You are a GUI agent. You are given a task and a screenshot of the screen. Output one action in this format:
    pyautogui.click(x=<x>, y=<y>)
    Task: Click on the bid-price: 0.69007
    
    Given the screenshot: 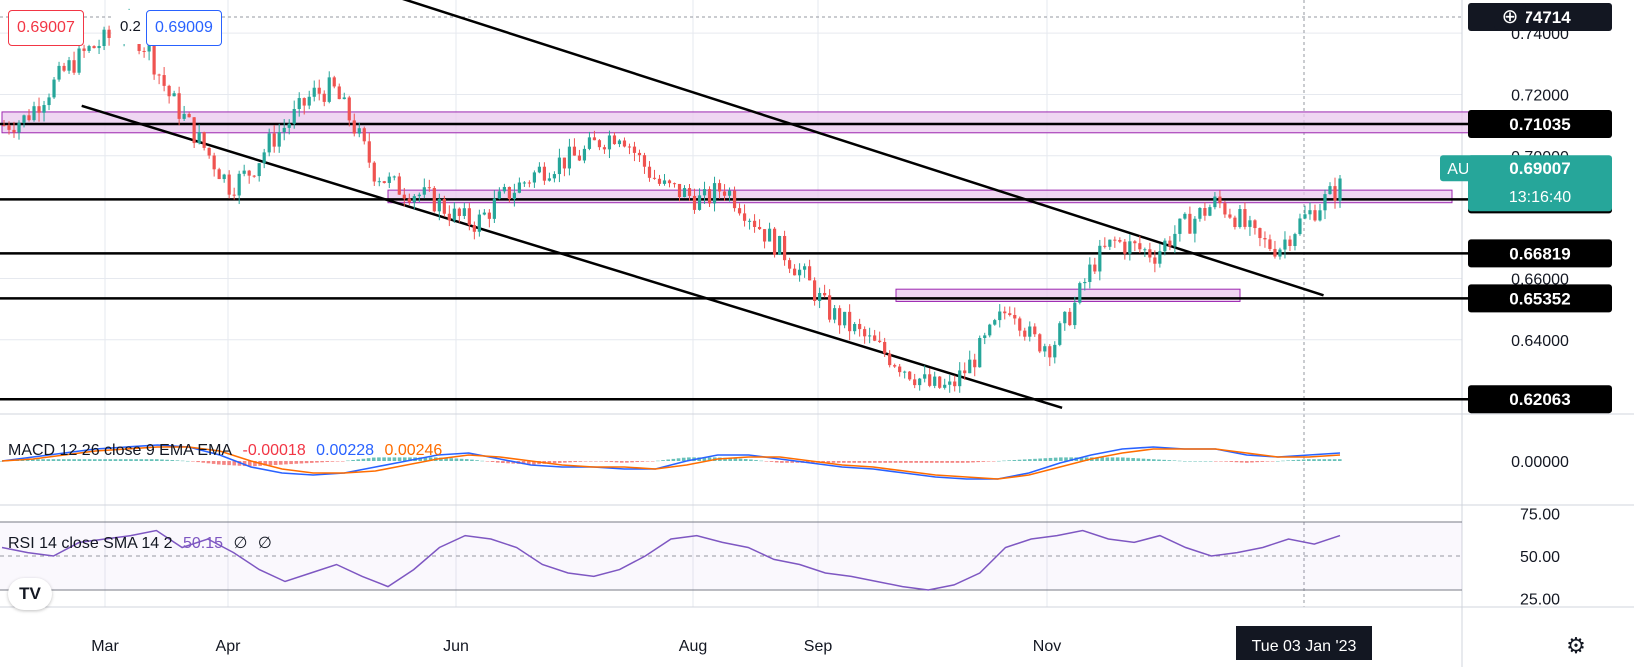 What is the action you would take?
    pyautogui.click(x=46, y=28)
    